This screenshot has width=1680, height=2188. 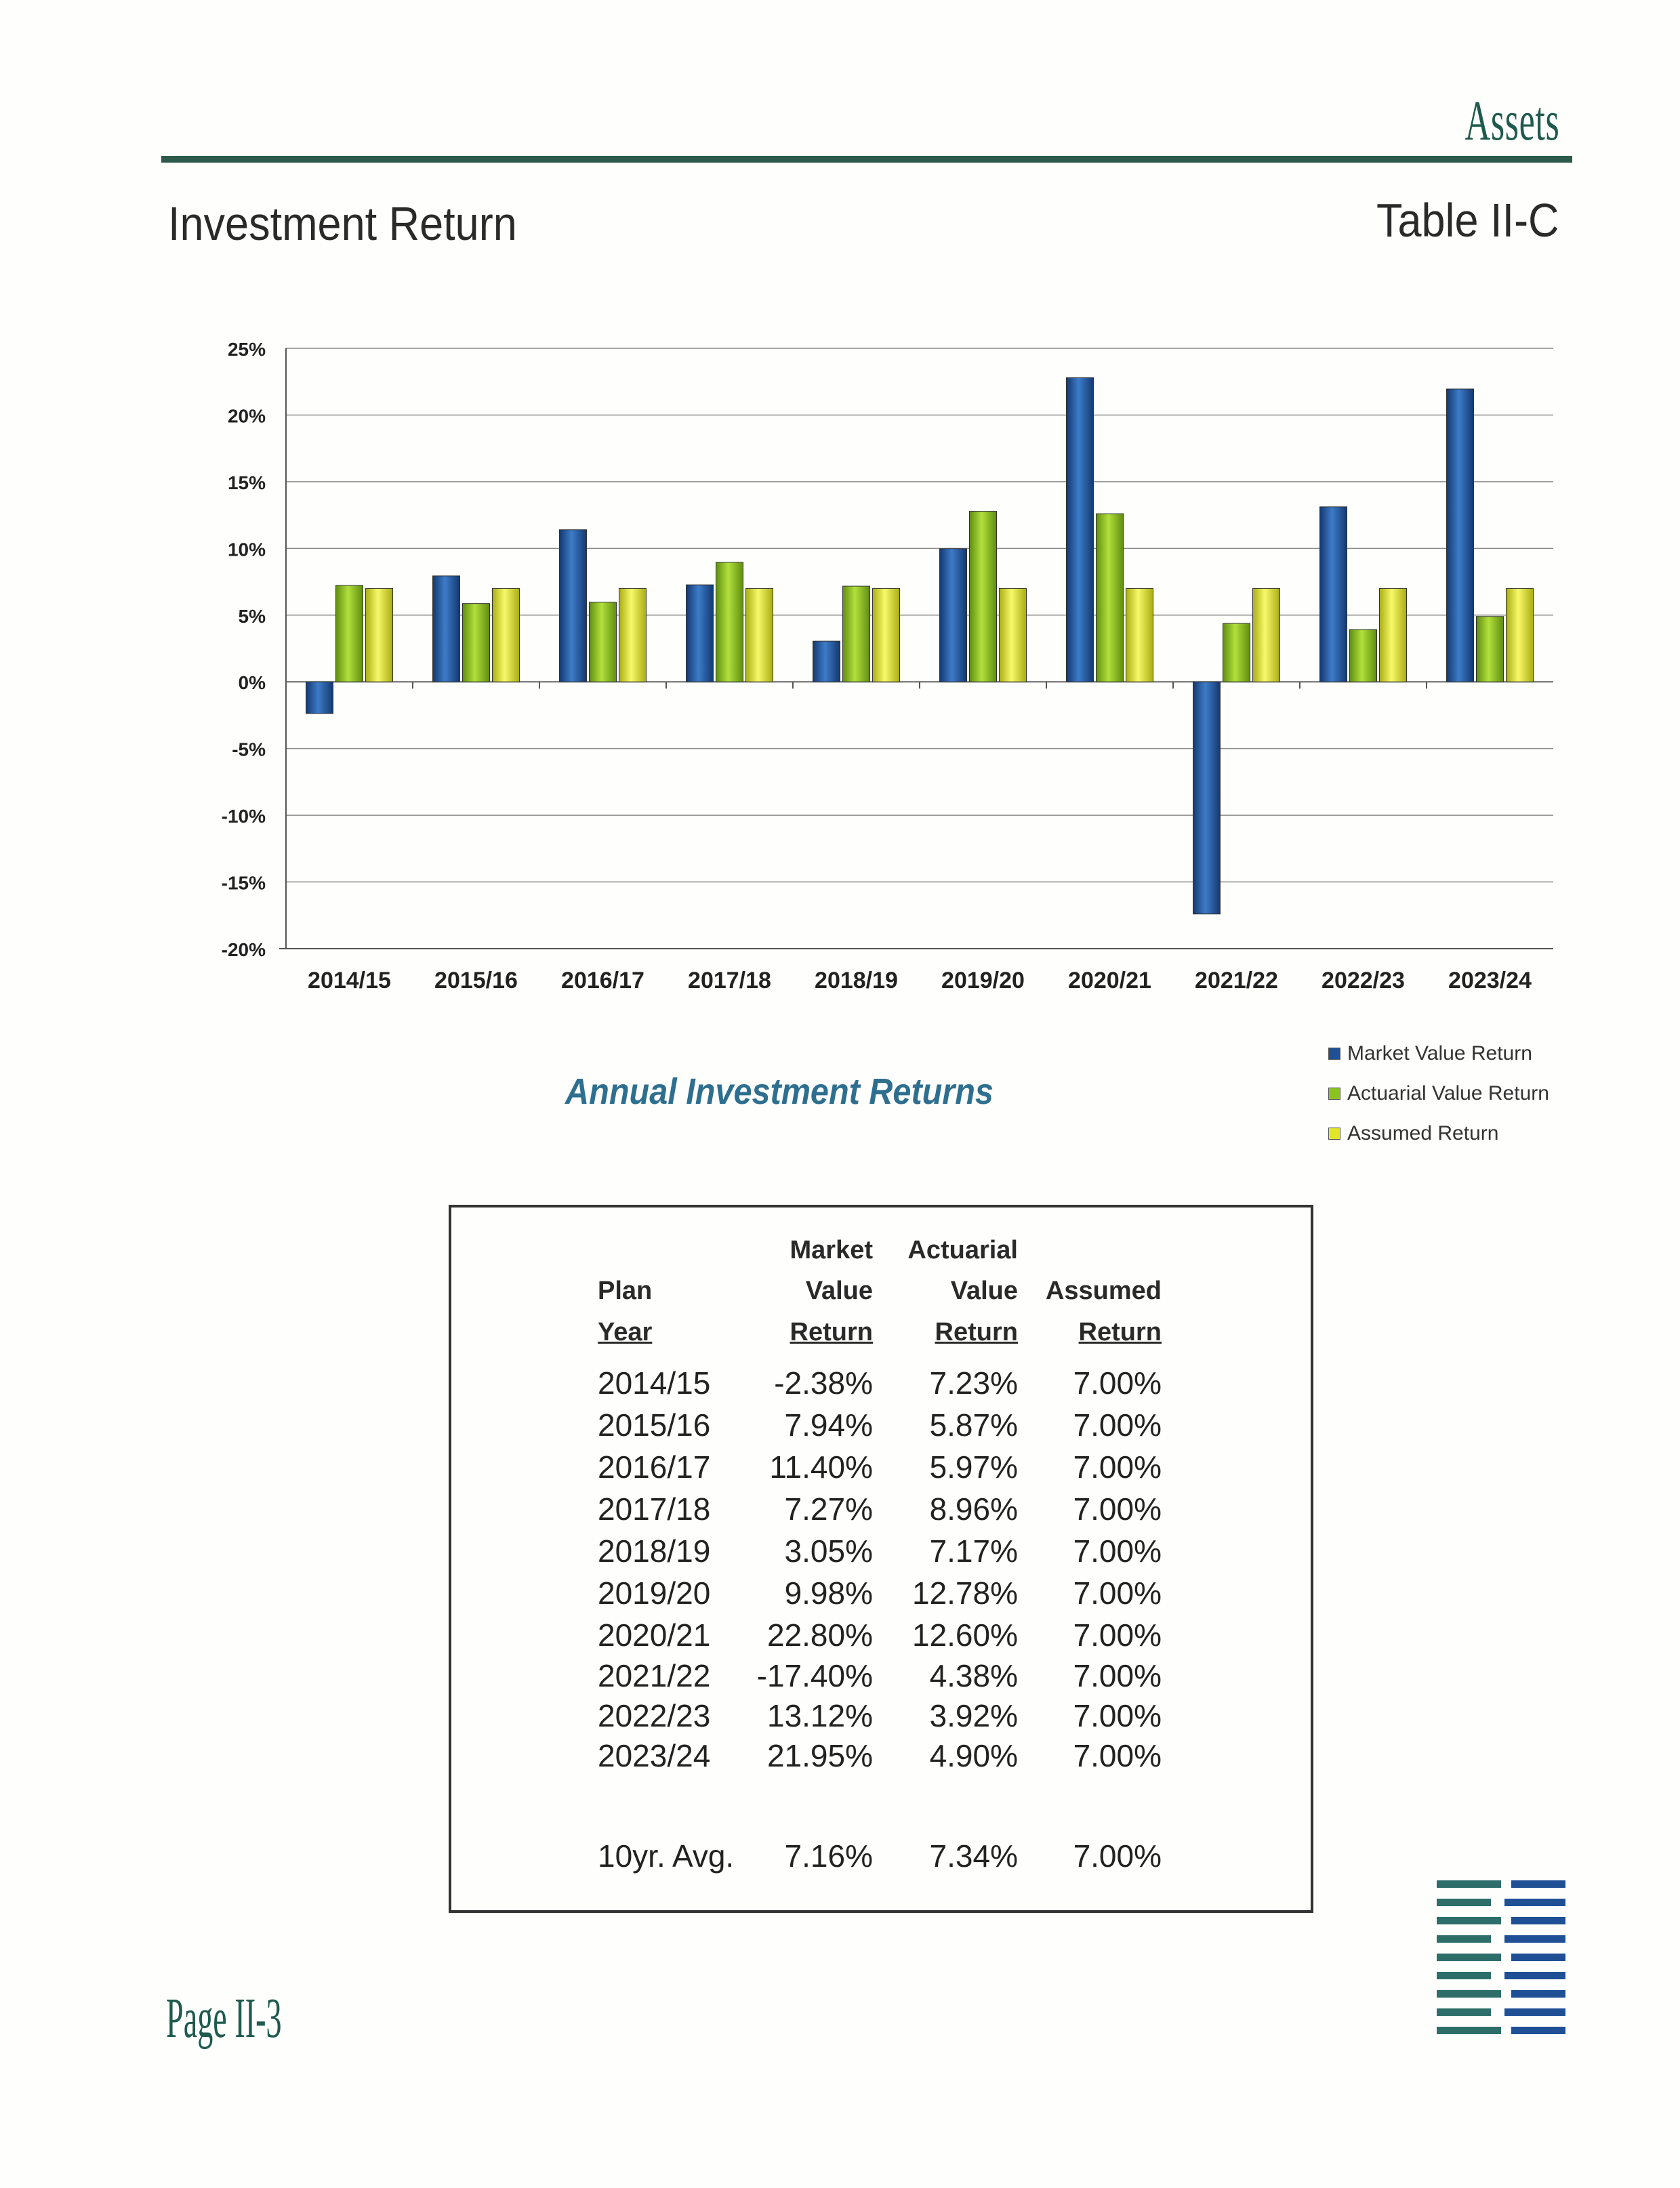 I want to click on average-market: 7.16%, so click(x=828, y=1856).